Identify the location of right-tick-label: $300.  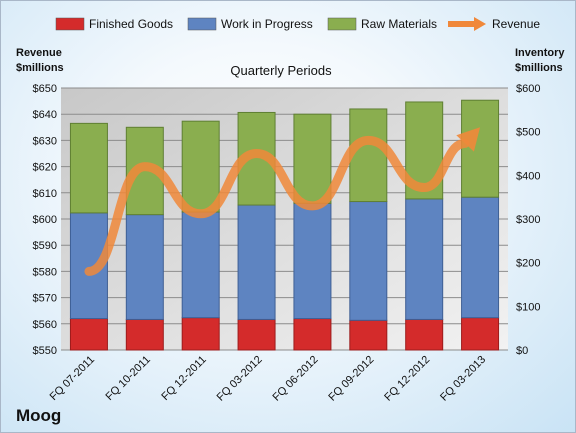
(528, 220).